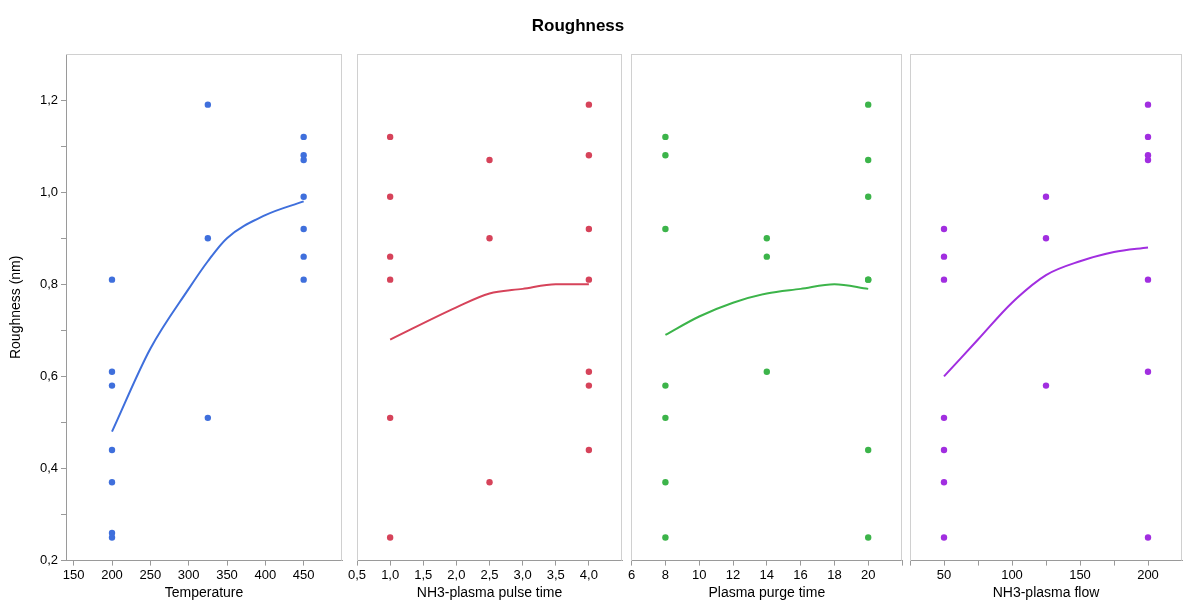 This screenshot has height=612, width=1189. I want to click on x-axis-title: Temperature, so click(204, 592).